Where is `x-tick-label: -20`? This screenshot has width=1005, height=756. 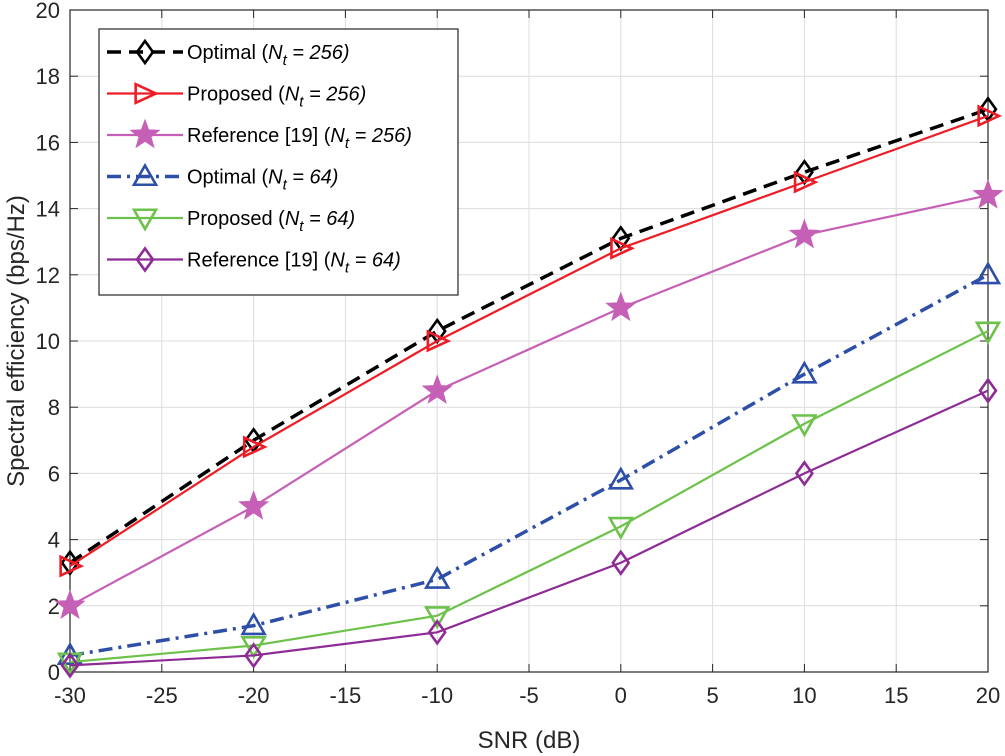 x-tick-label: -20 is located at coordinates (254, 695).